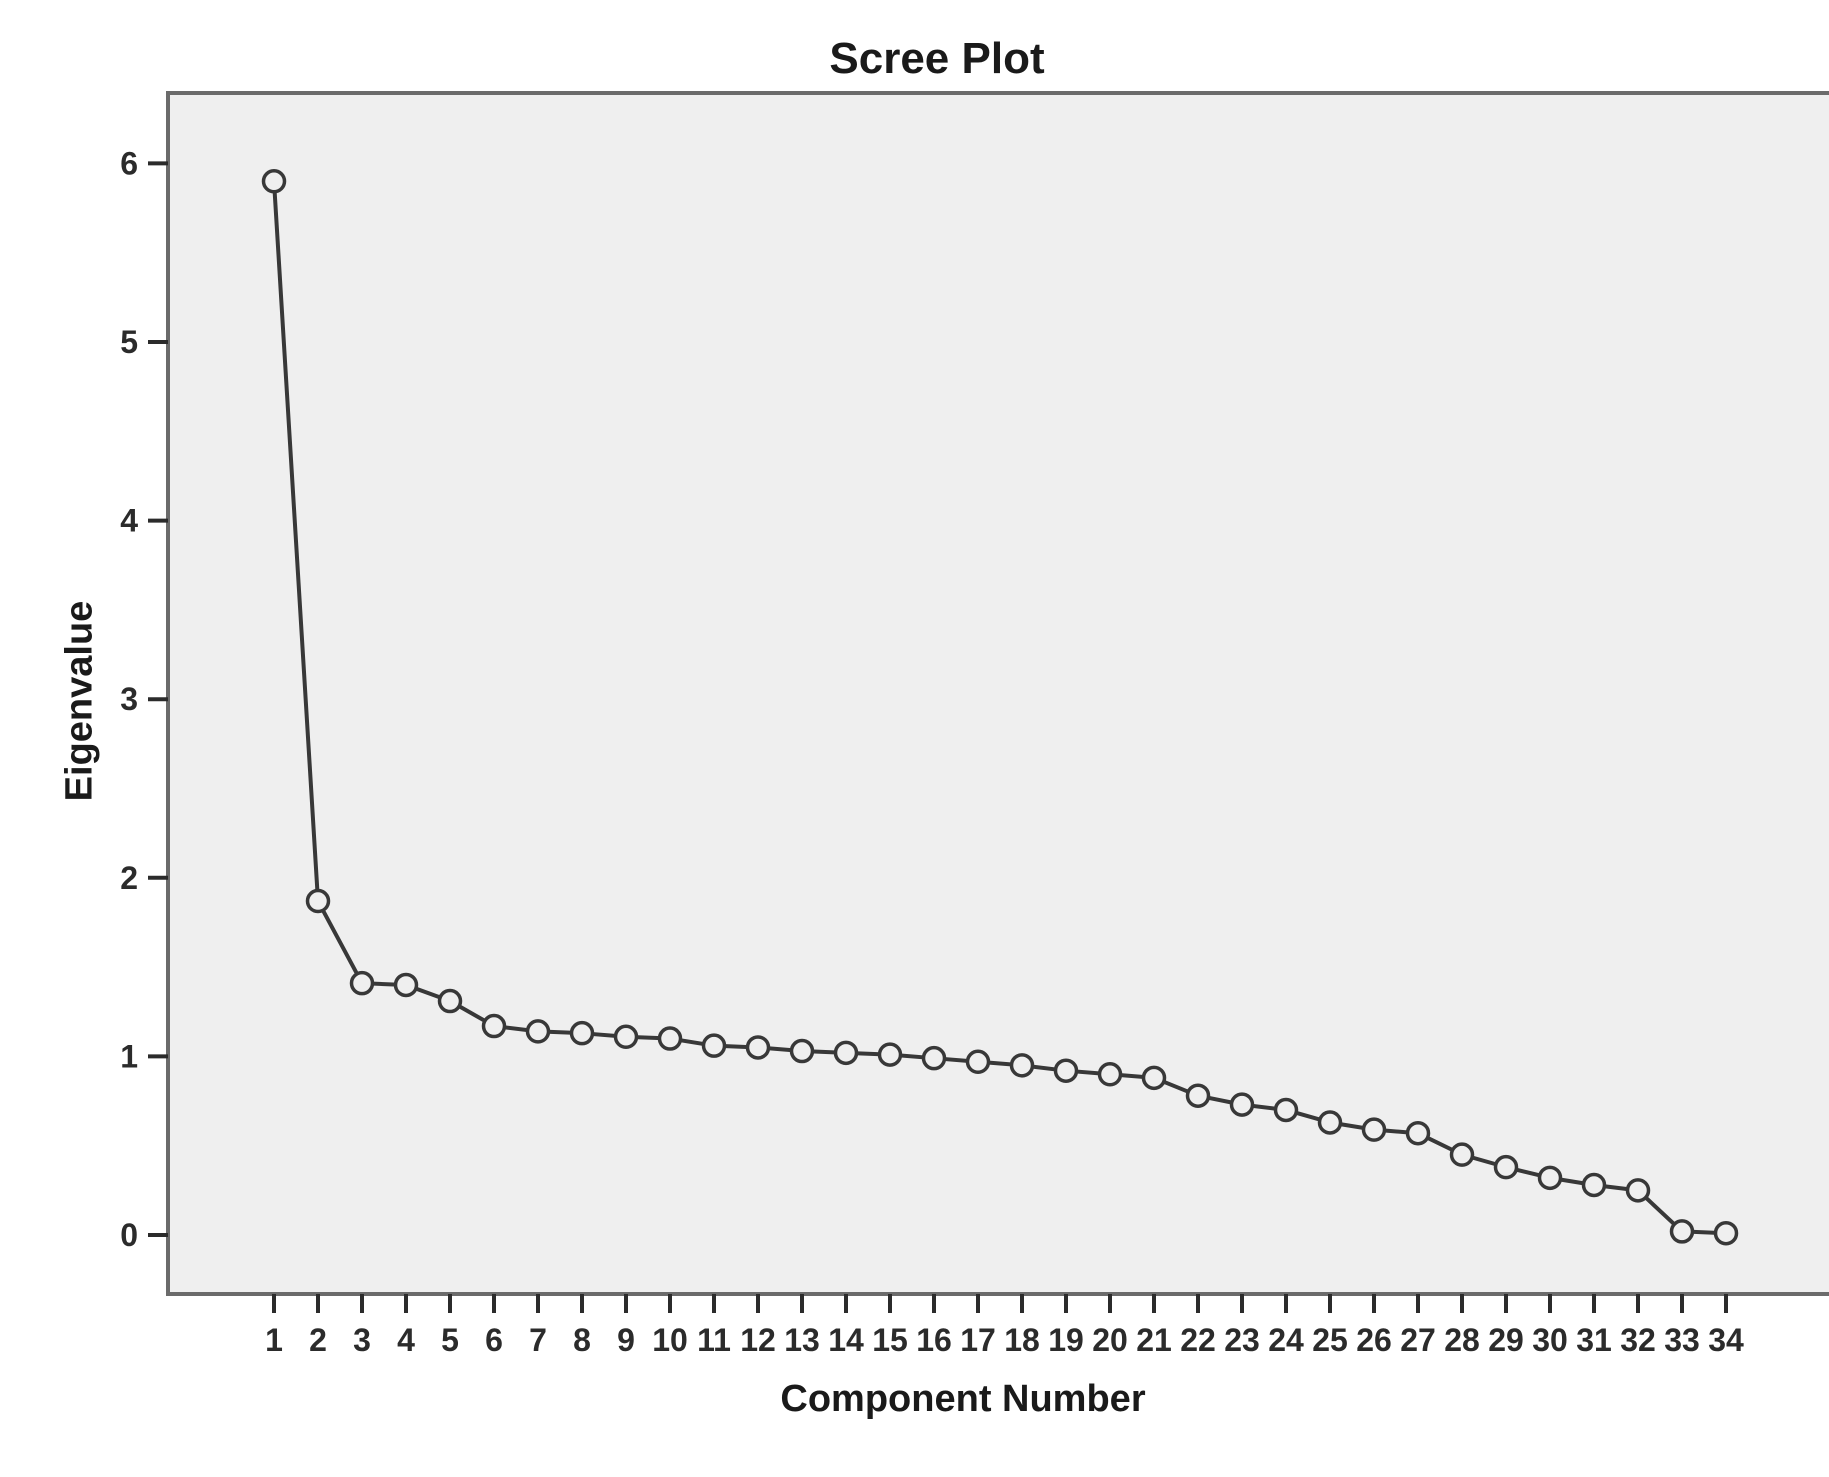 This screenshot has height=1477, width=1829. What do you see at coordinates (1550, 1340) in the screenshot?
I see `x-tick-label: 30` at bounding box center [1550, 1340].